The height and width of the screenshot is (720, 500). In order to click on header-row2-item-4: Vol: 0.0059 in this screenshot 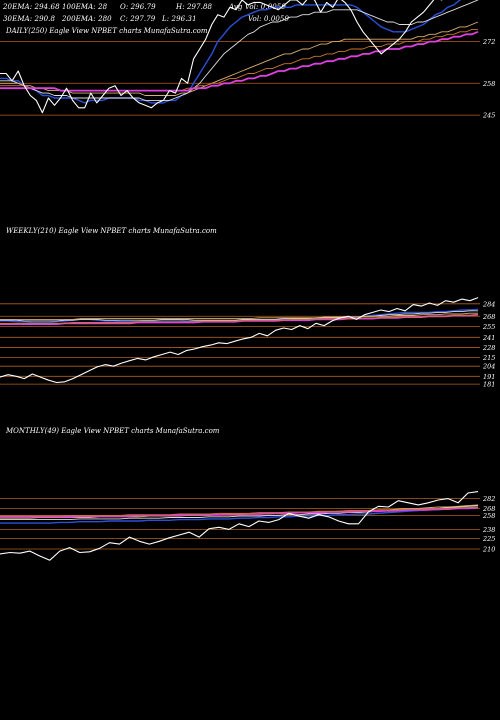, I will do `click(269, 19)`.